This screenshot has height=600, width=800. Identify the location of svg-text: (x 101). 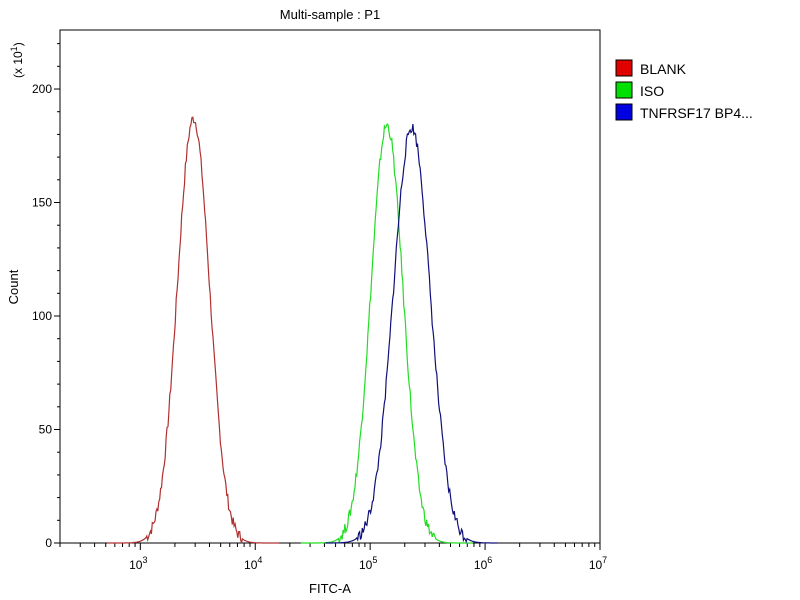
(17, 60).